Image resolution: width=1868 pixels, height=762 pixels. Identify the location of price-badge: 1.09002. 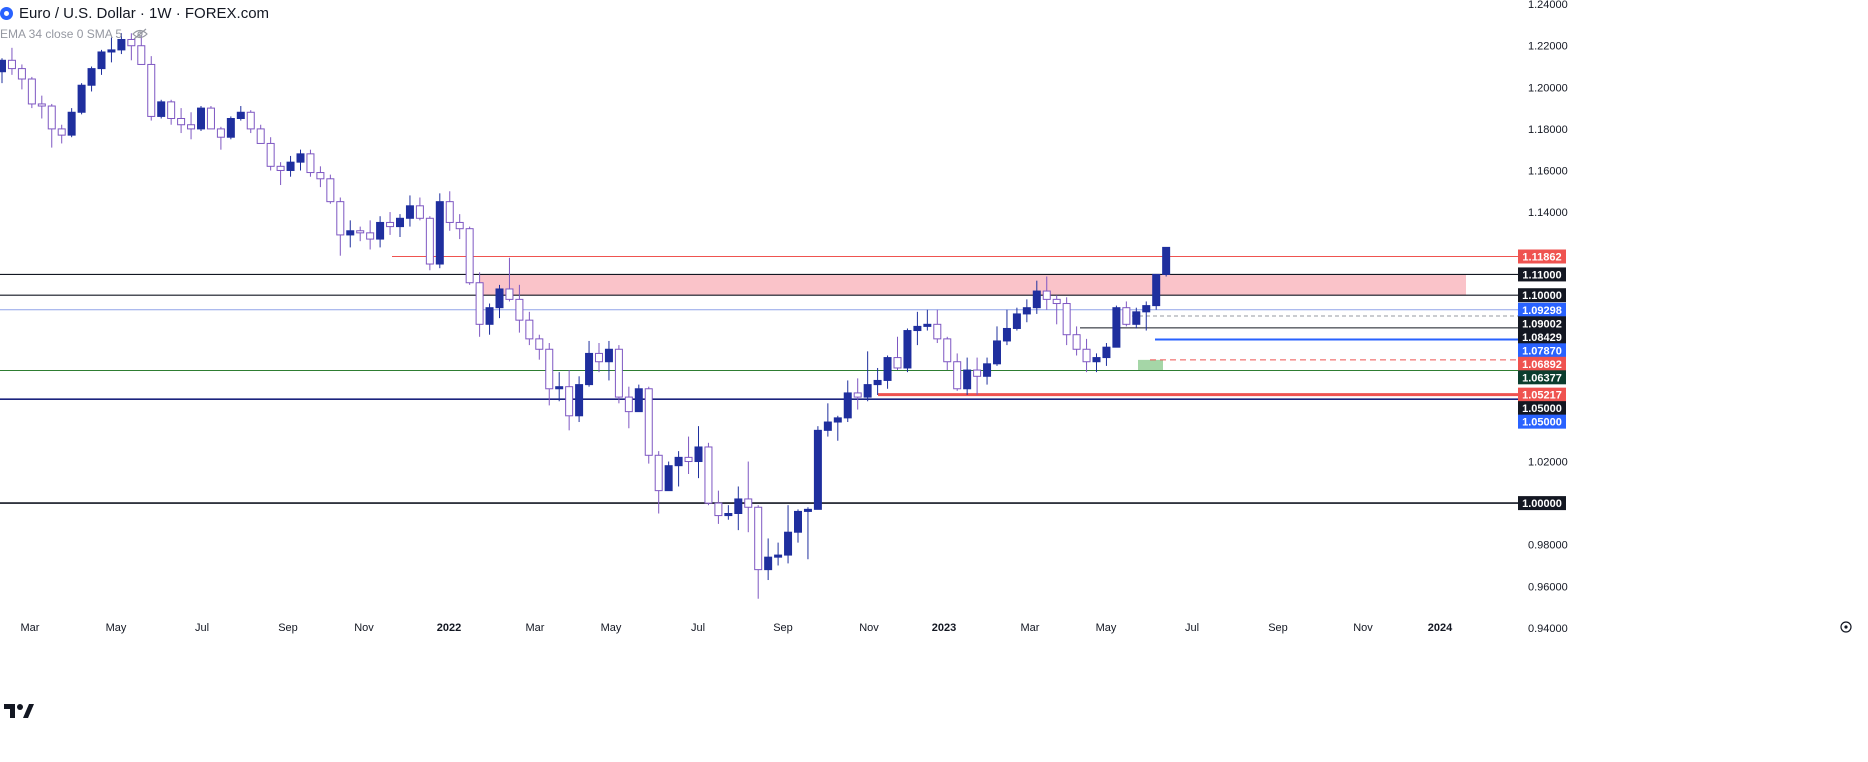
(1542, 323).